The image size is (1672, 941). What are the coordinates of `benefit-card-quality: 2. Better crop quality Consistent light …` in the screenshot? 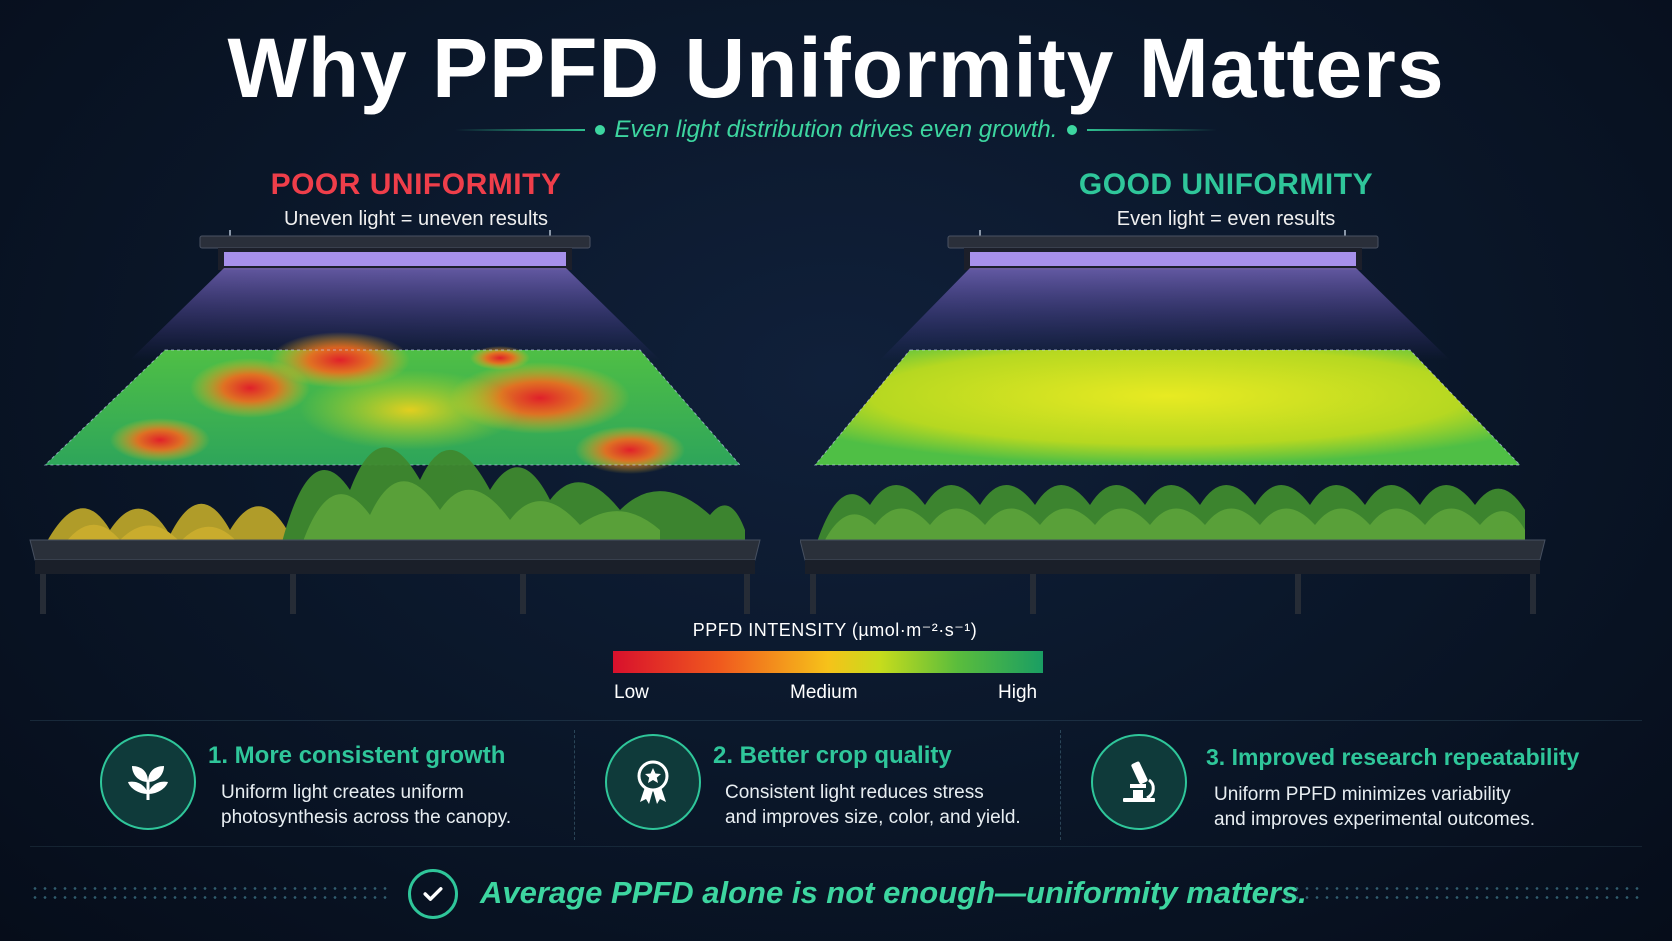 It's located at (840, 787).